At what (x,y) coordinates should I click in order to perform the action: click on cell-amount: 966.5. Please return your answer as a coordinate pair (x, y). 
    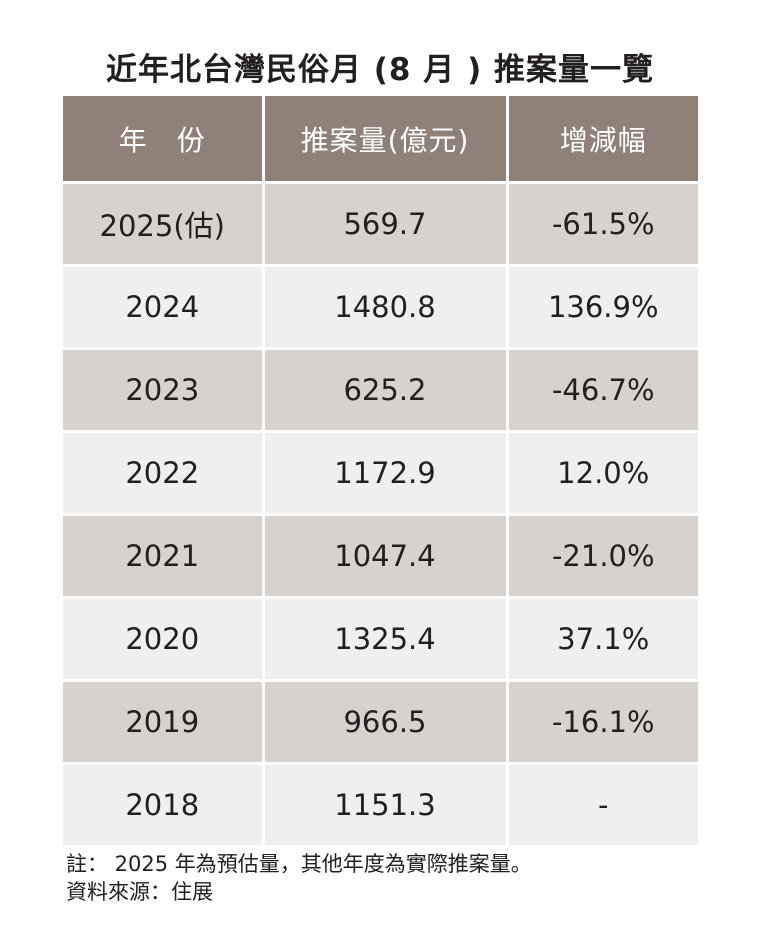
    Looking at the image, I should click on (386, 722).